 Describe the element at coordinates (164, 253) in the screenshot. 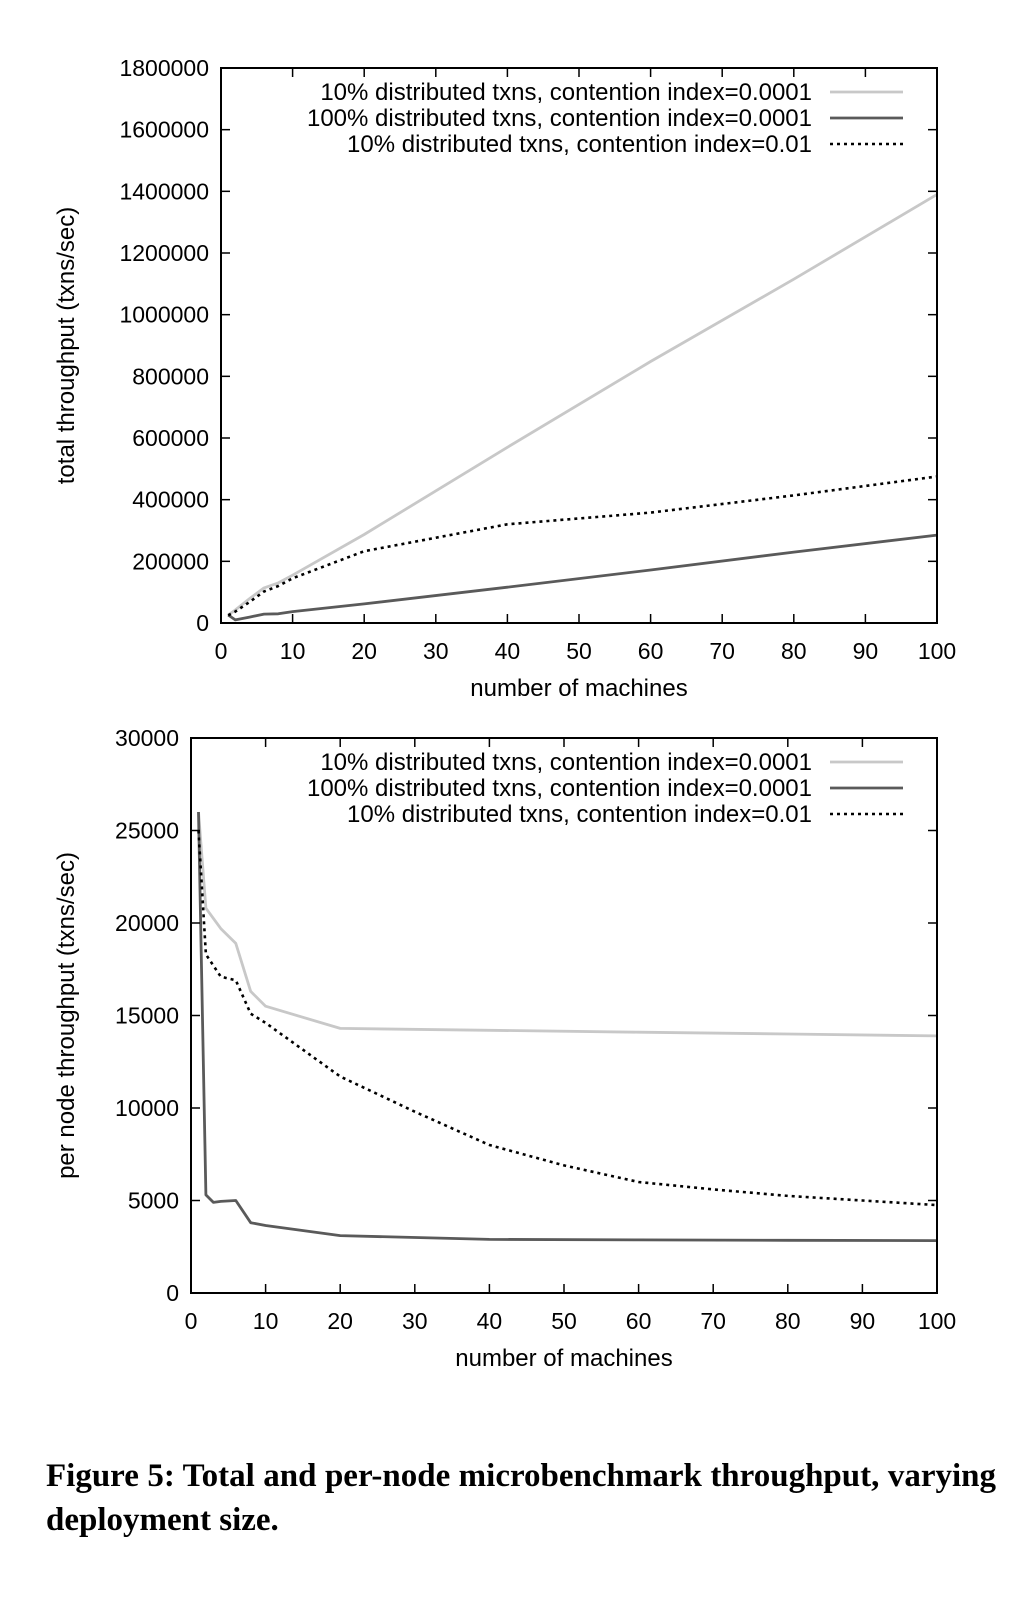

I see `y-tick-label: 1200000` at that location.